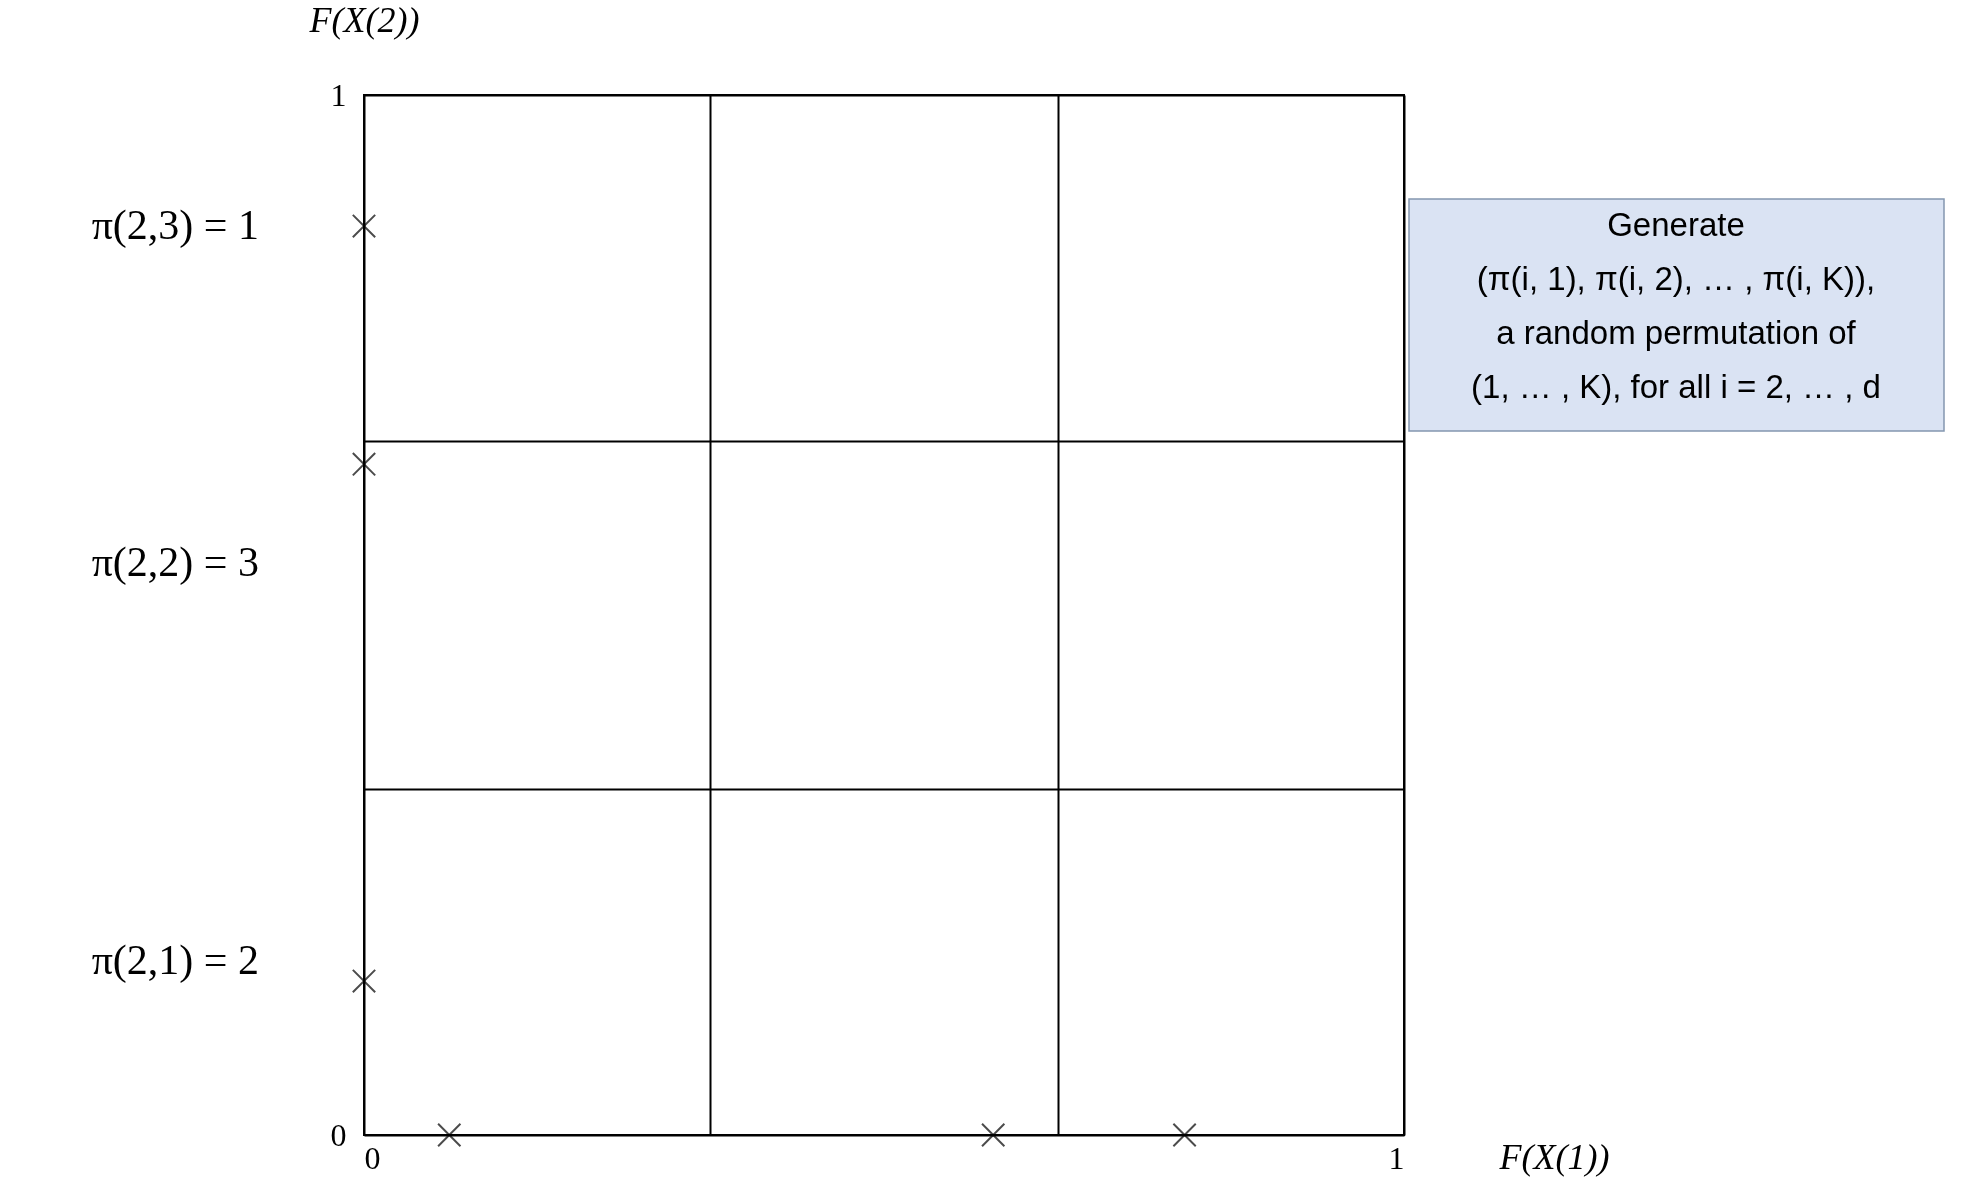 The height and width of the screenshot is (1197, 1987). I want to click on text: π(2,2) = 3, so click(175, 562).